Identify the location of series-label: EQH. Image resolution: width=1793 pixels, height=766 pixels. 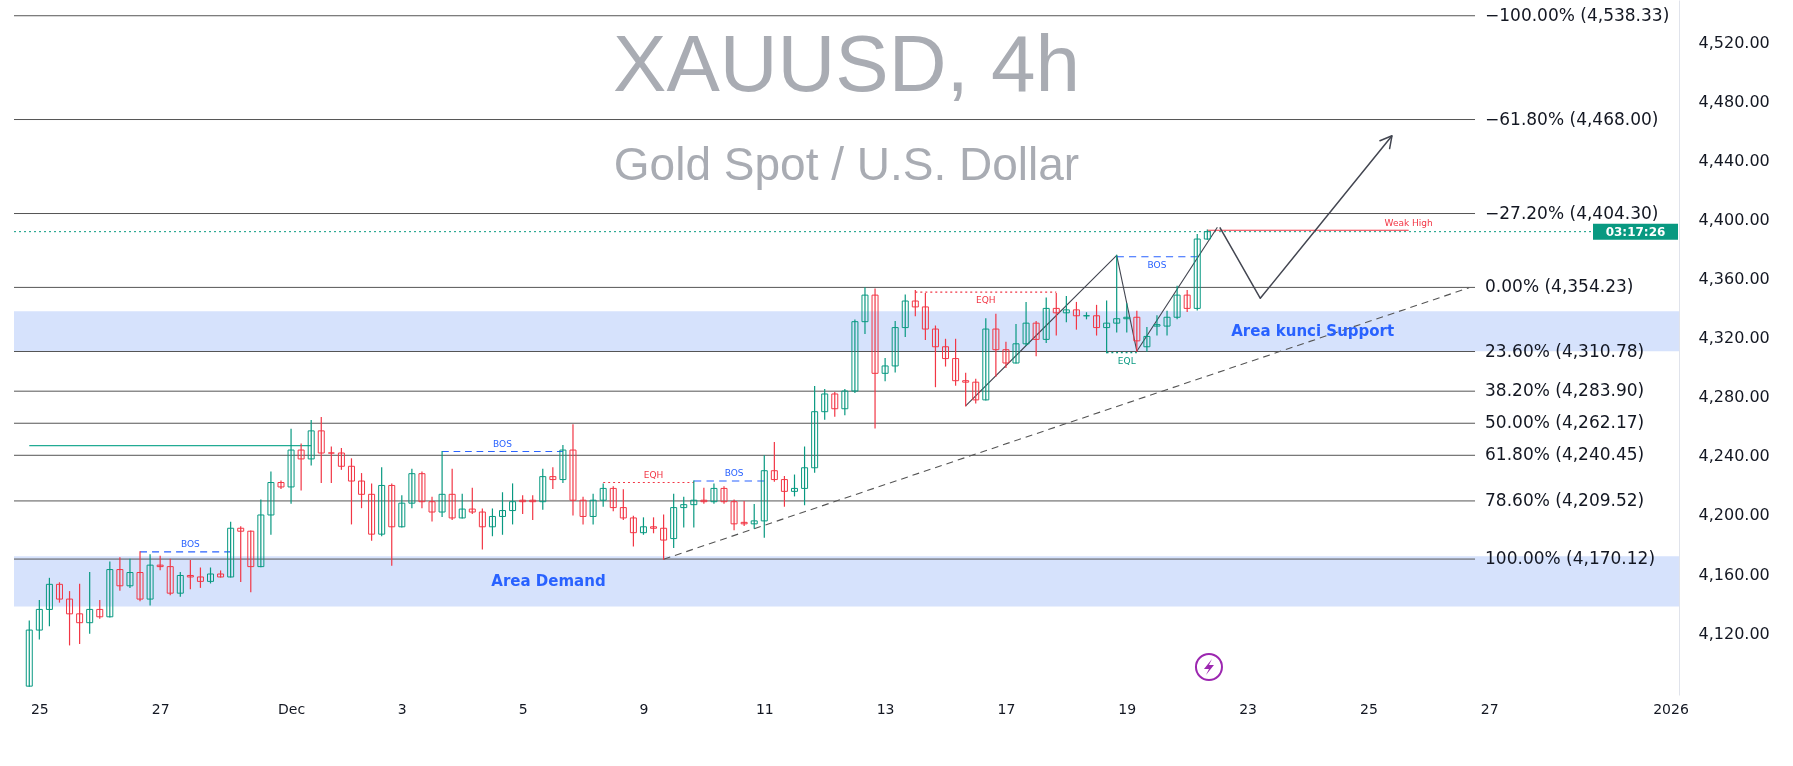
(986, 300).